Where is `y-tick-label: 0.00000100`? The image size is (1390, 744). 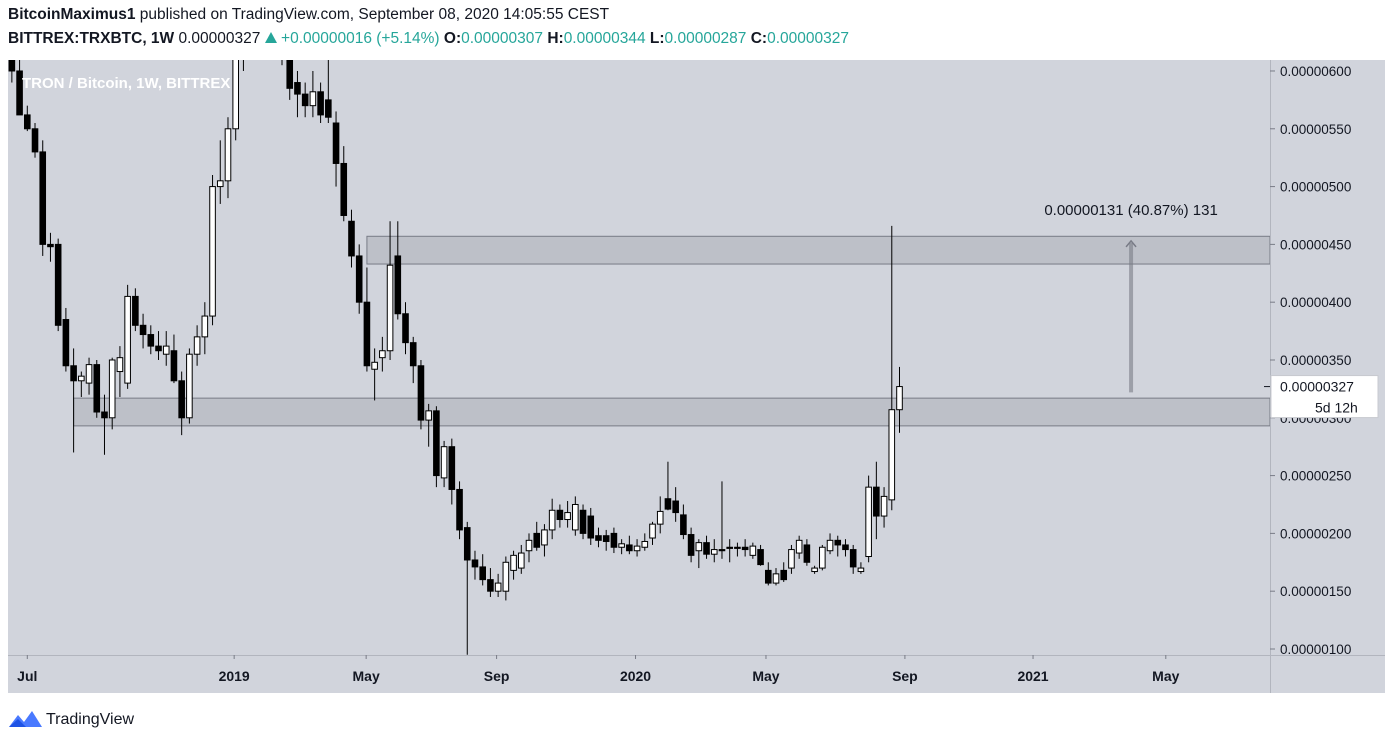 y-tick-label: 0.00000100 is located at coordinates (1315, 649).